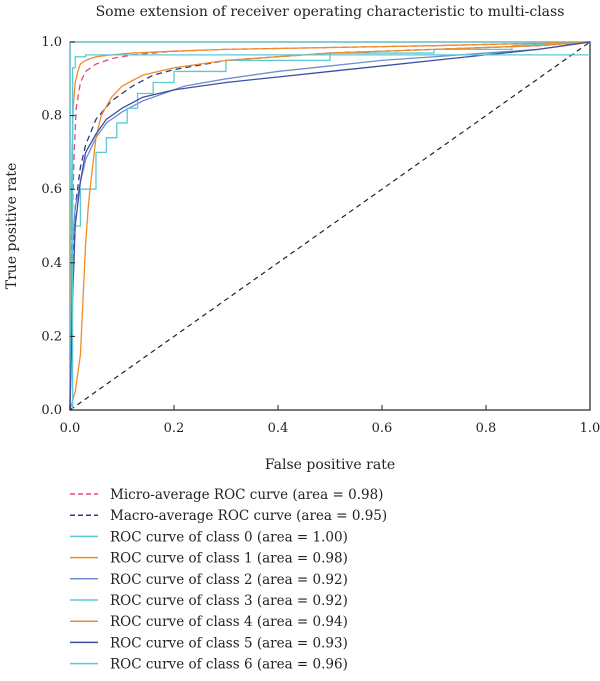 The height and width of the screenshot is (681, 600). Describe the element at coordinates (51, 336) in the screenshot. I see `y-tick-label: 0.2` at that location.